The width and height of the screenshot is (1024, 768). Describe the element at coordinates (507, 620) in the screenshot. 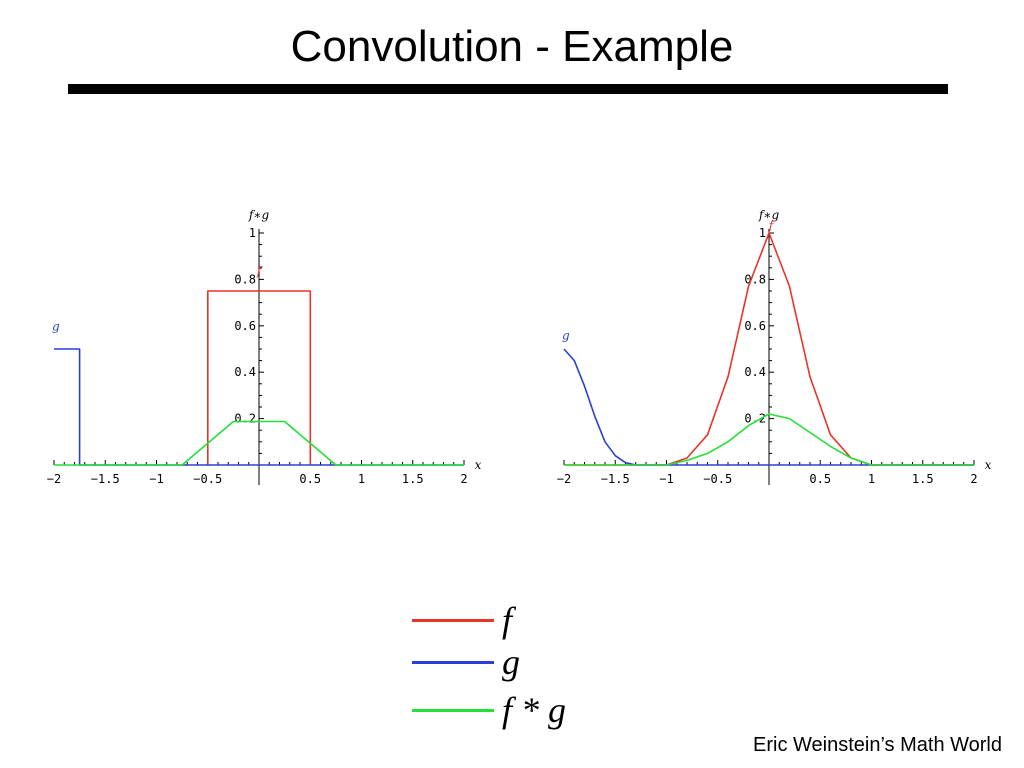

I see `legend-label-f: f` at that location.